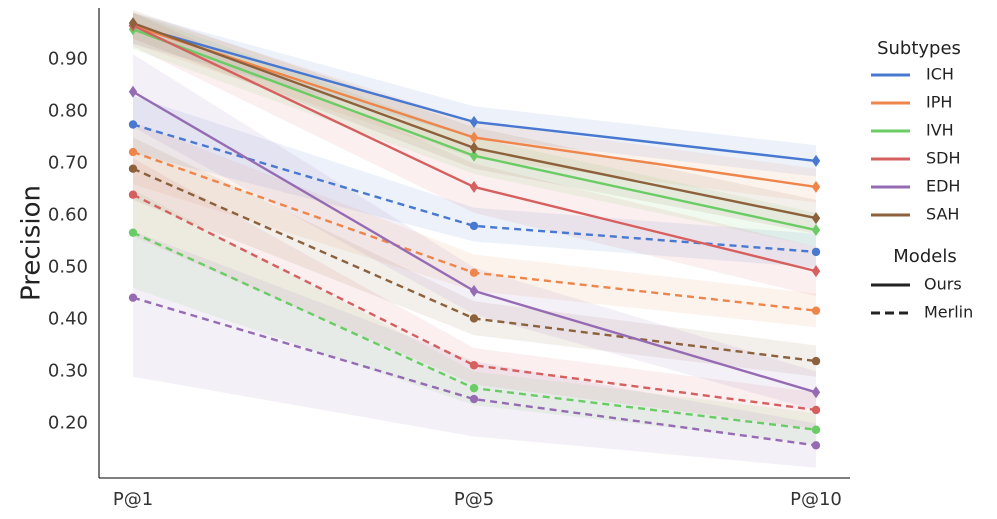 The image size is (997, 519). Describe the element at coordinates (68, 241) in the screenshot. I see `y-tick-labels: 0.20 0.30 0.40 0.50 0.60 0.70 0.80 0.90` at that location.